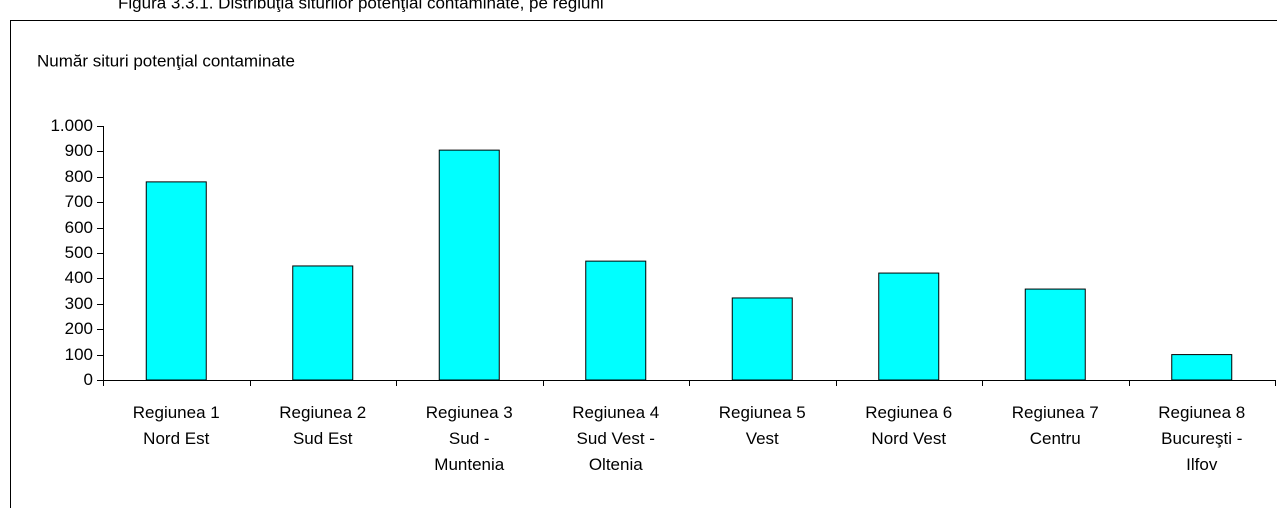 The image size is (1277, 508). What do you see at coordinates (79, 201) in the screenshot?
I see `y-tick-label: 700` at bounding box center [79, 201].